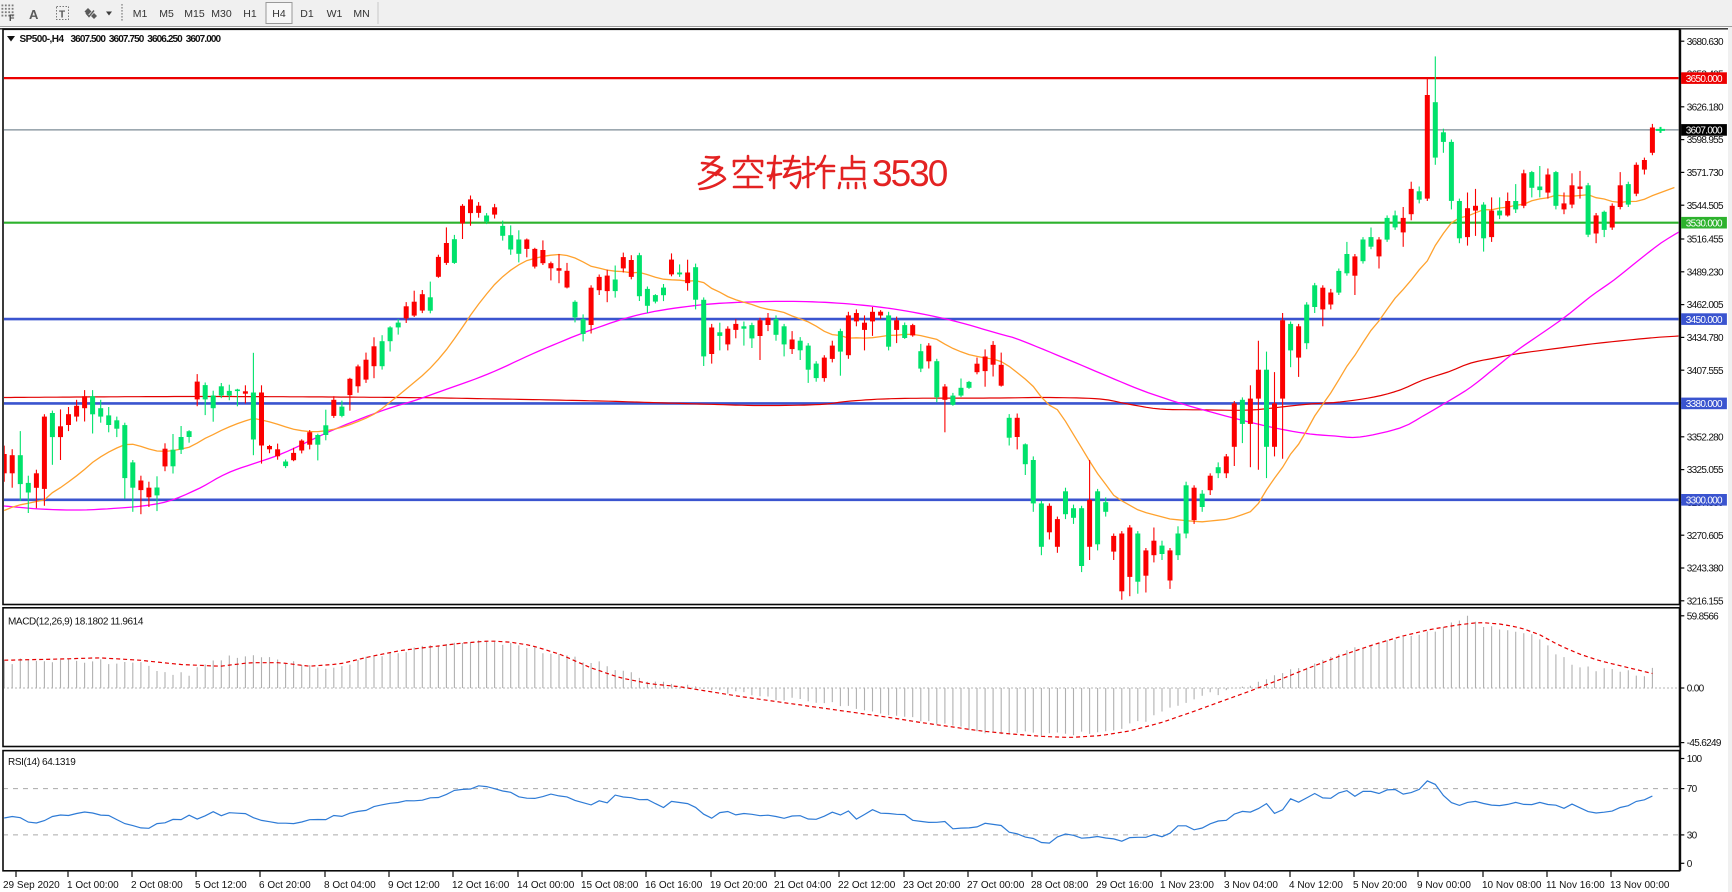  Describe the element at coordinates (165, 39) in the screenshot. I see `svg-text: 3606.250` at that location.